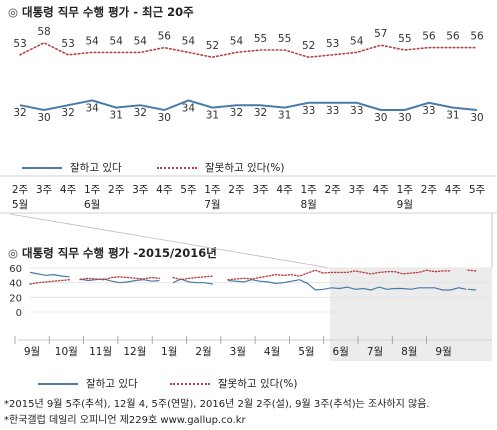 Image resolution: width=497 pixels, height=430 pixels. I want to click on month-label: 2월, so click(203, 352).